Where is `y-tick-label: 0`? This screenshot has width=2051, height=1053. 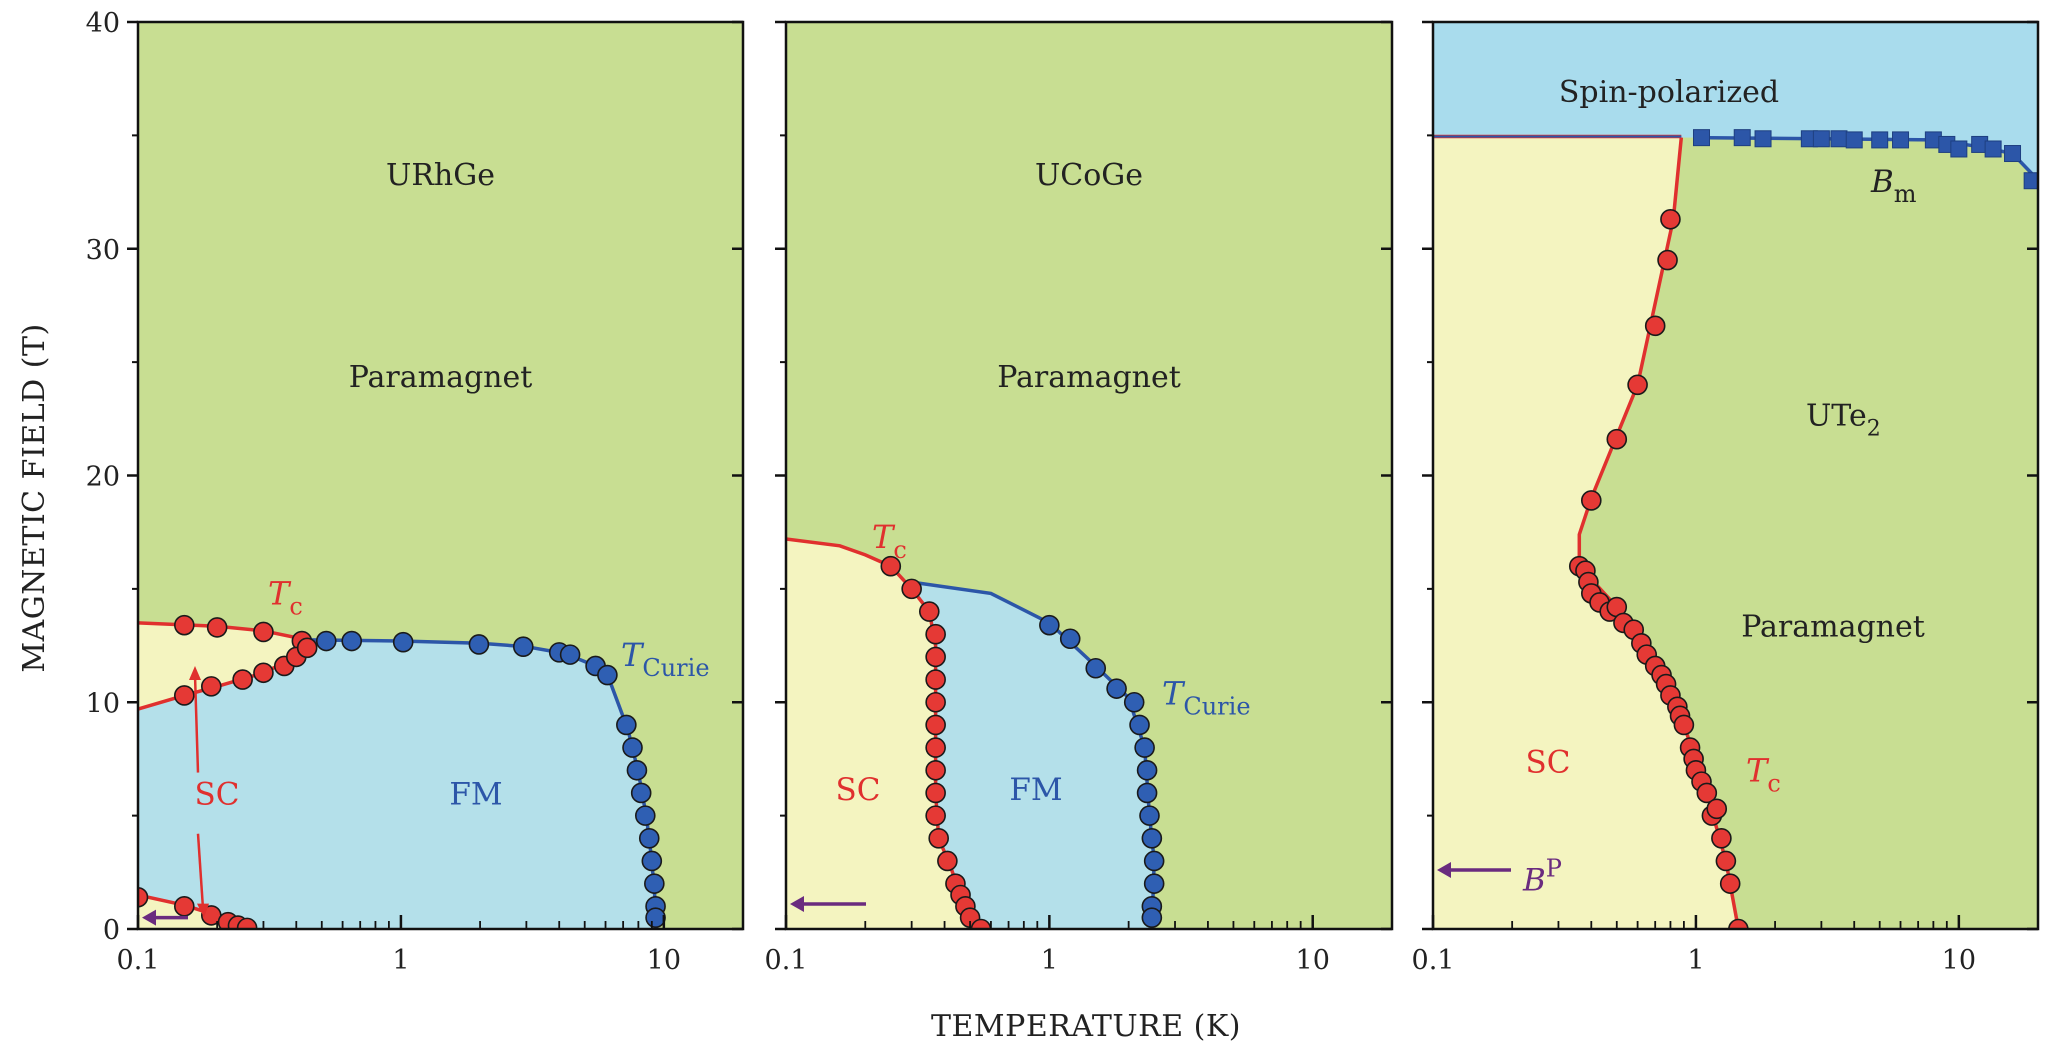
y-tick-label: 0 is located at coordinates (111, 930).